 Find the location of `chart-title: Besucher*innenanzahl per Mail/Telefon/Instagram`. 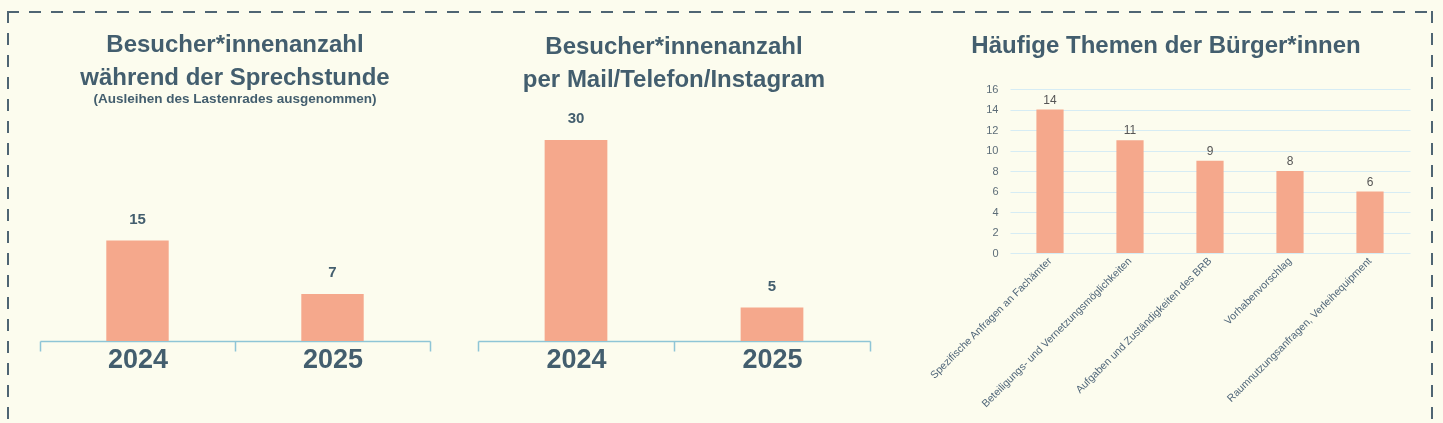

chart-title: Besucher*innenanzahl per Mail/Telefon/Instagram is located at coordinates (674, 62).